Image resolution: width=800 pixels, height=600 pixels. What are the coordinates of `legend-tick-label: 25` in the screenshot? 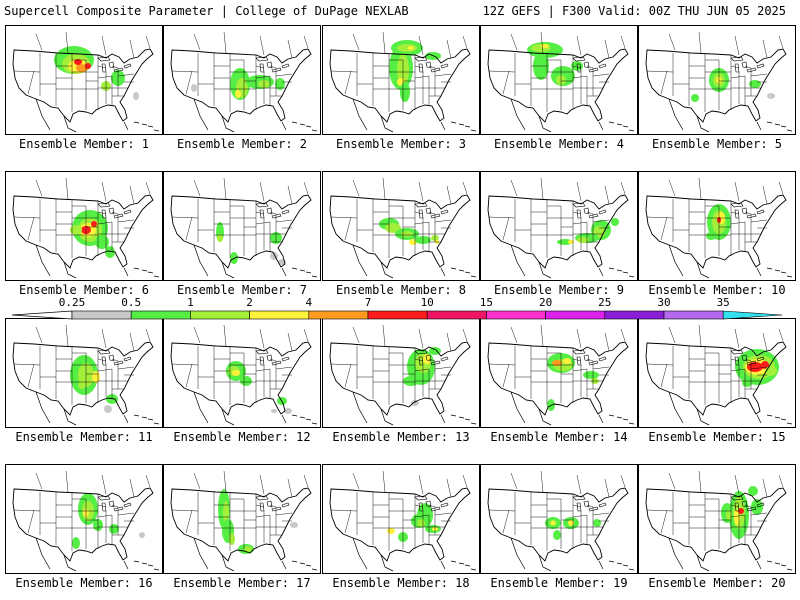 It's located at (605, 302).